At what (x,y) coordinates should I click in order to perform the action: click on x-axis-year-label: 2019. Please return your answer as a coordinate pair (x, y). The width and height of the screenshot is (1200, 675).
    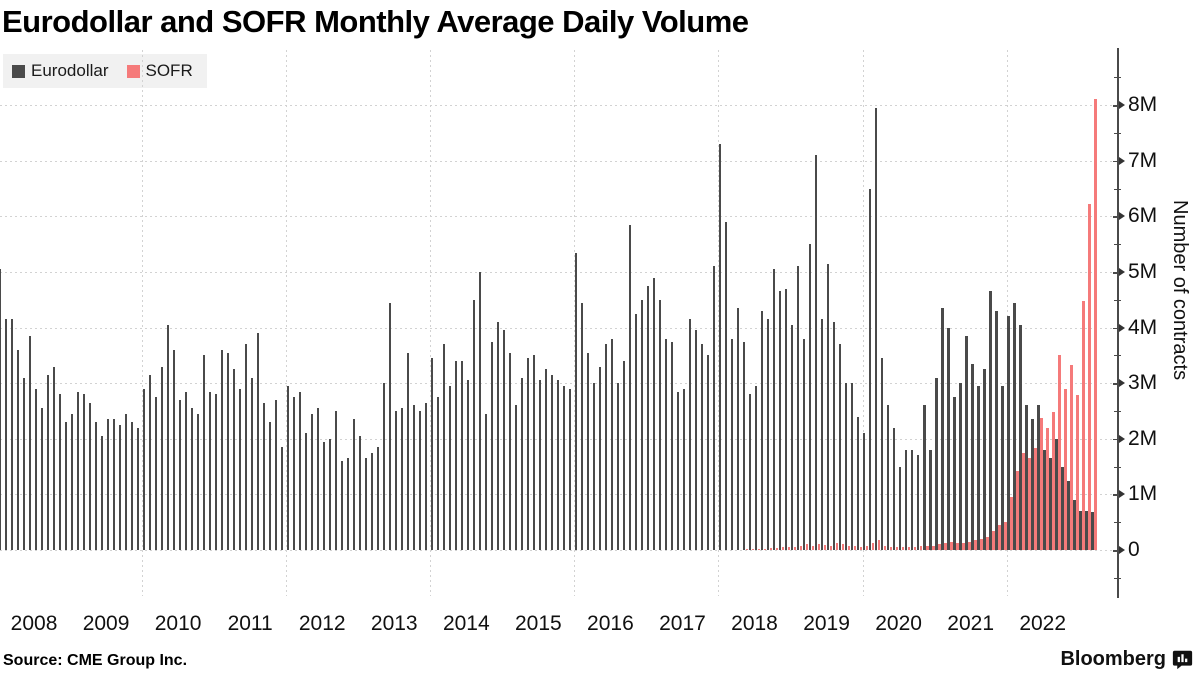
    Looking at the image, I should click on (826, 623).